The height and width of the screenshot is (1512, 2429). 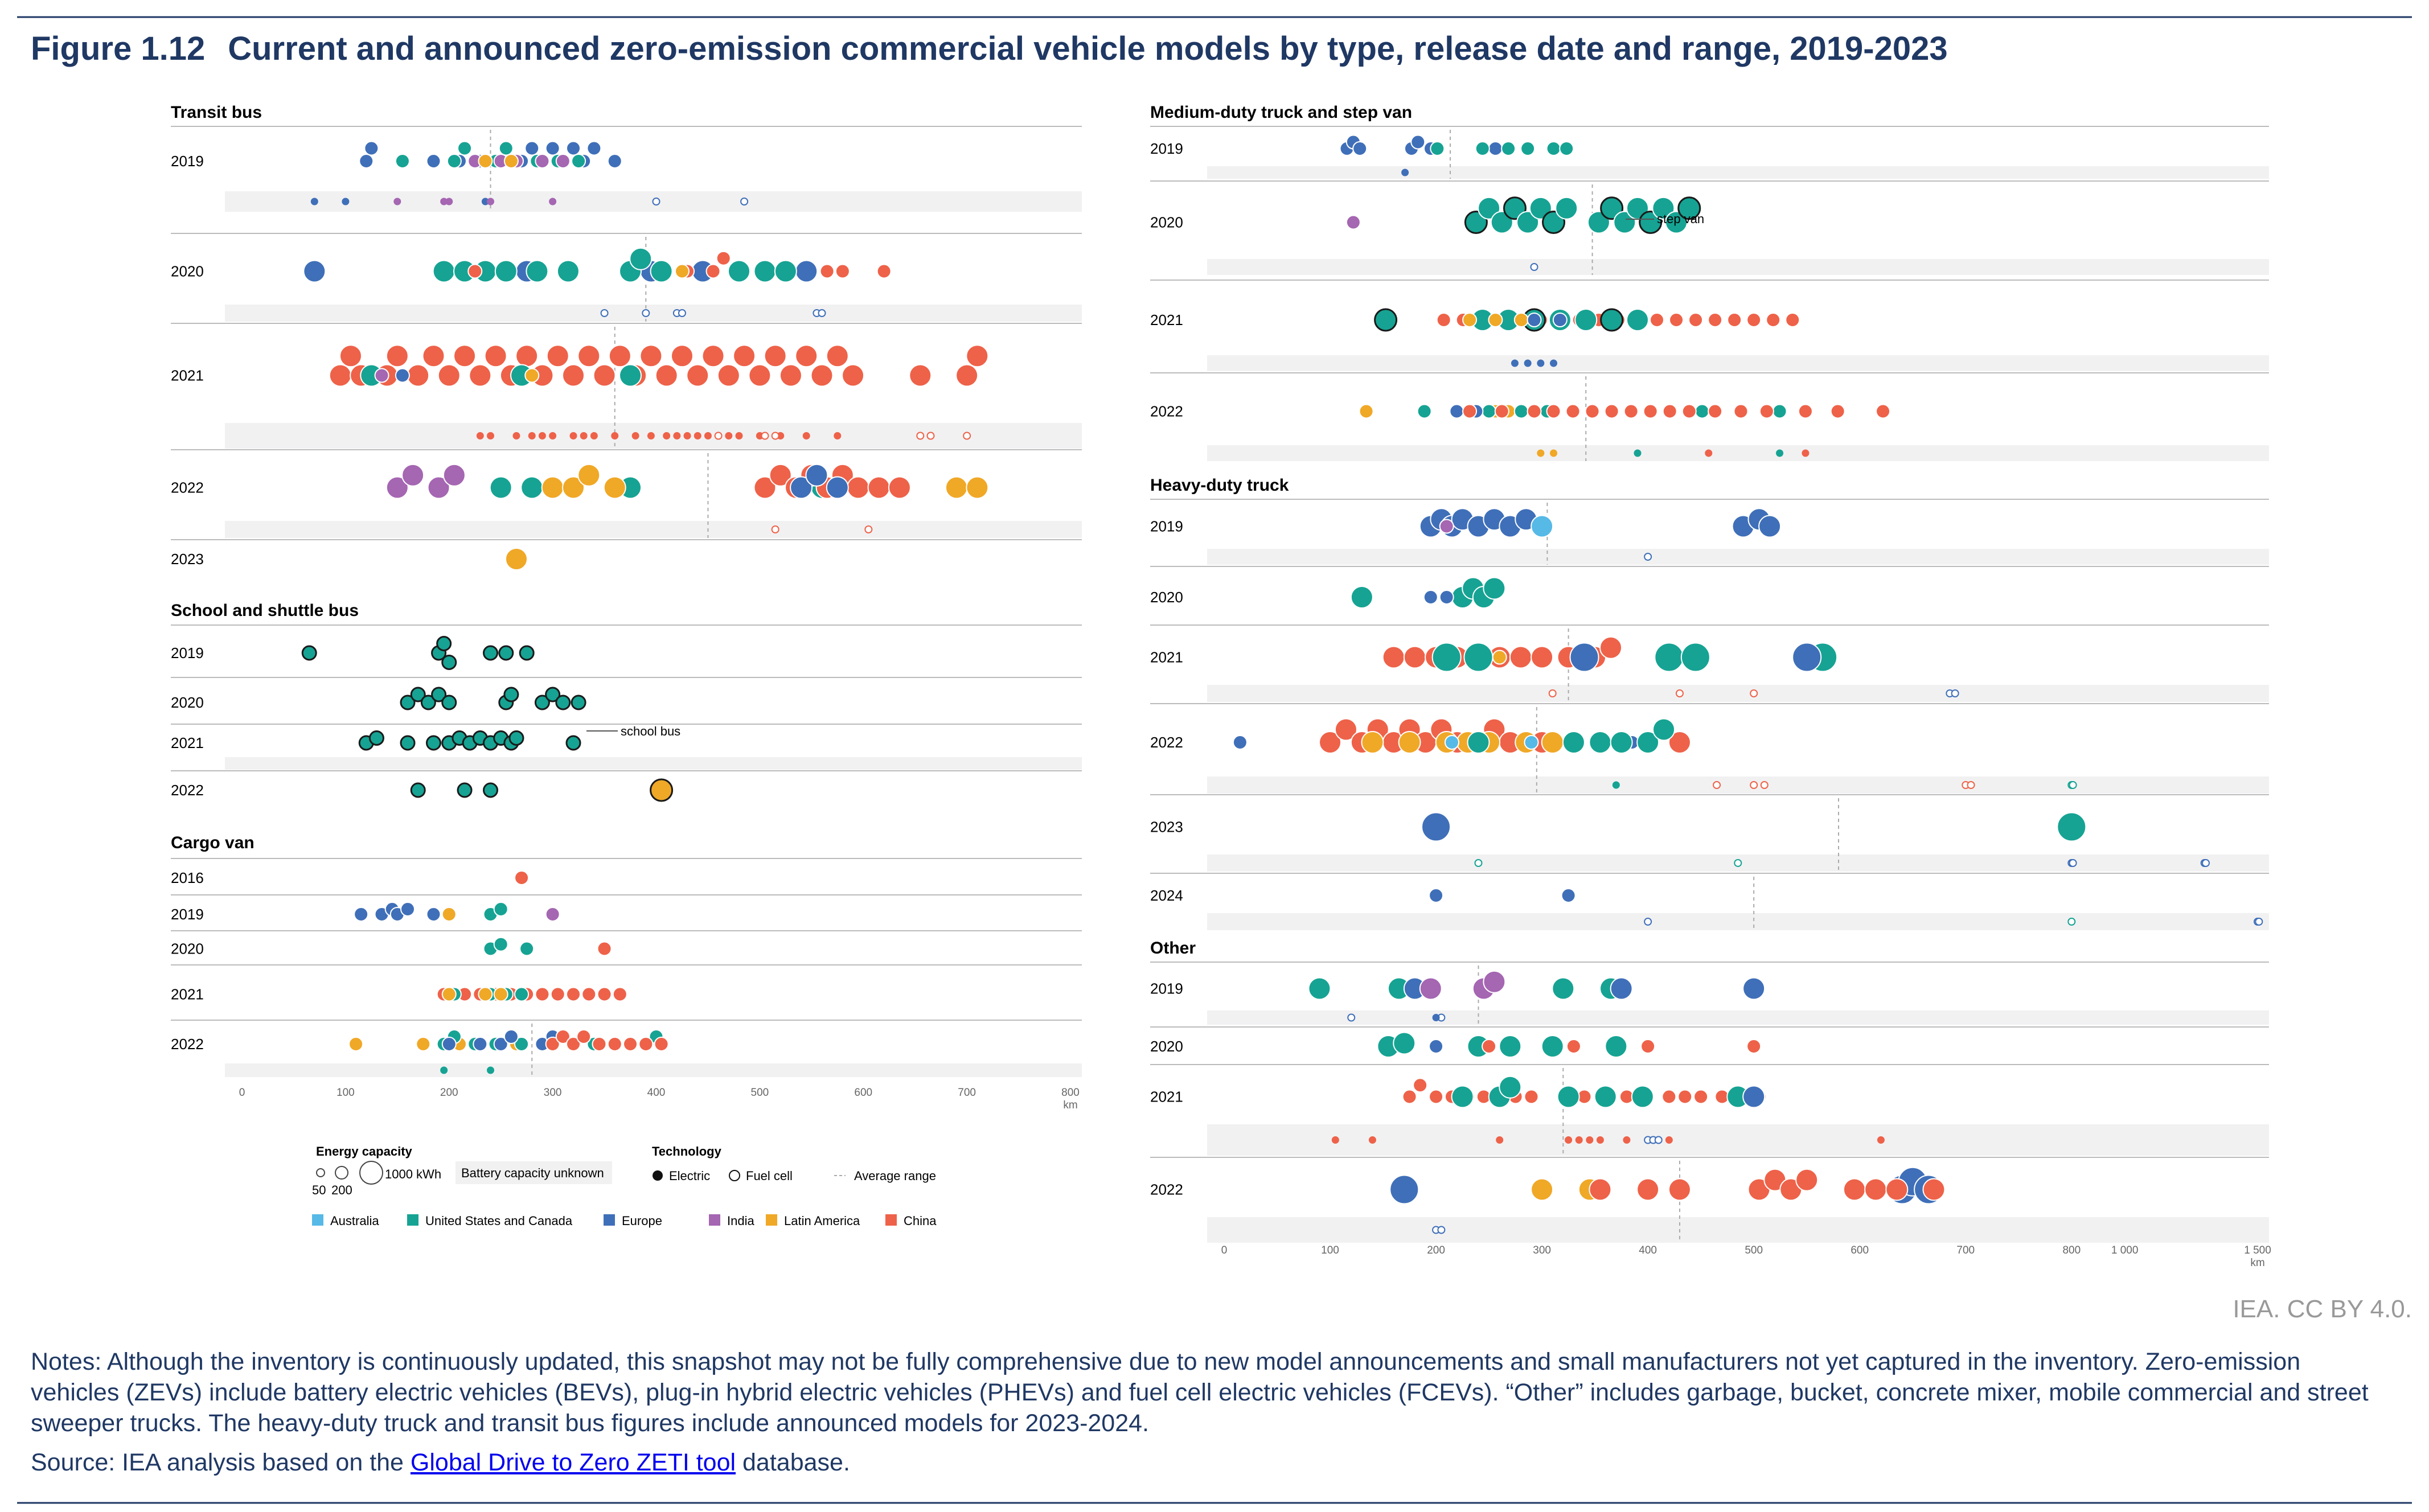 I want to click on tick-label: 800, so click(x=2071, y=1250).